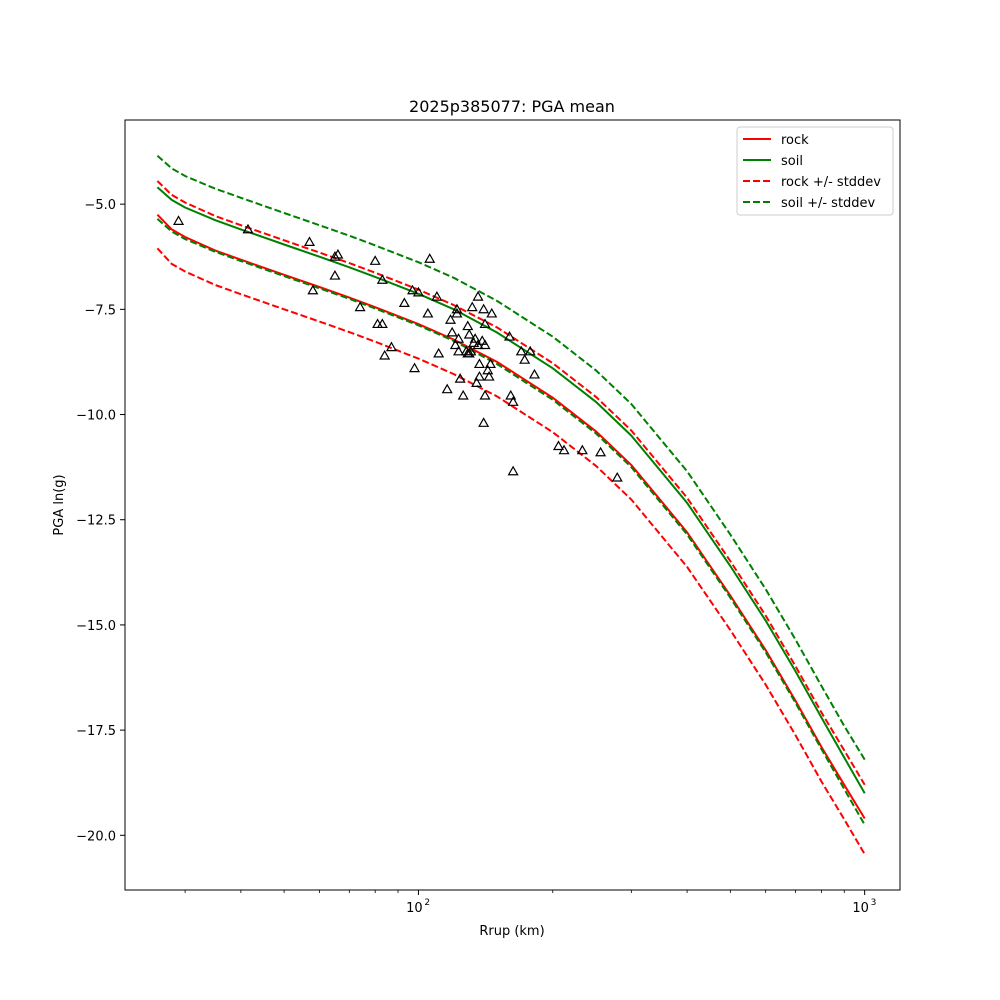 The height and width of the screenshot is (1000, 1000). I want to click on legend-box, so click(815, 171).